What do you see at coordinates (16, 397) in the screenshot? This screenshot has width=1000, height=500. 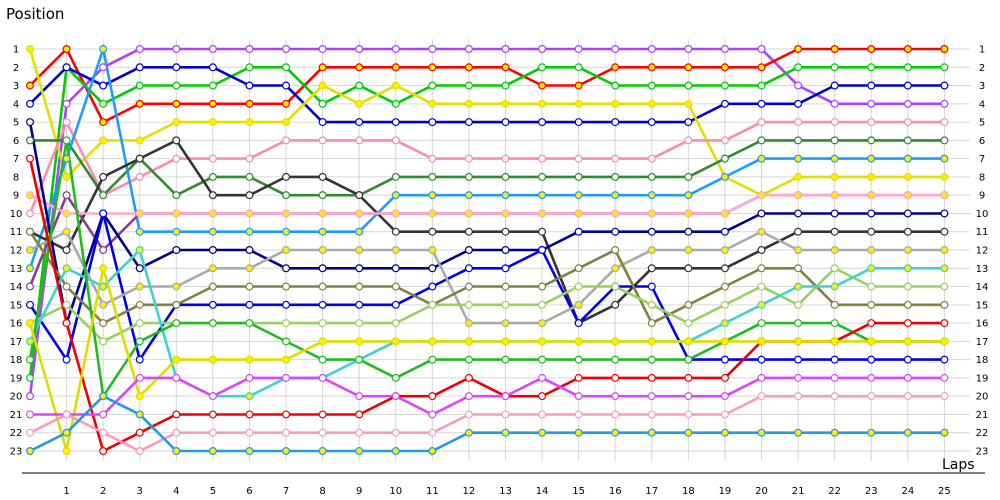 I see `y-tick-label: 20` at bounding box center [16, 397].